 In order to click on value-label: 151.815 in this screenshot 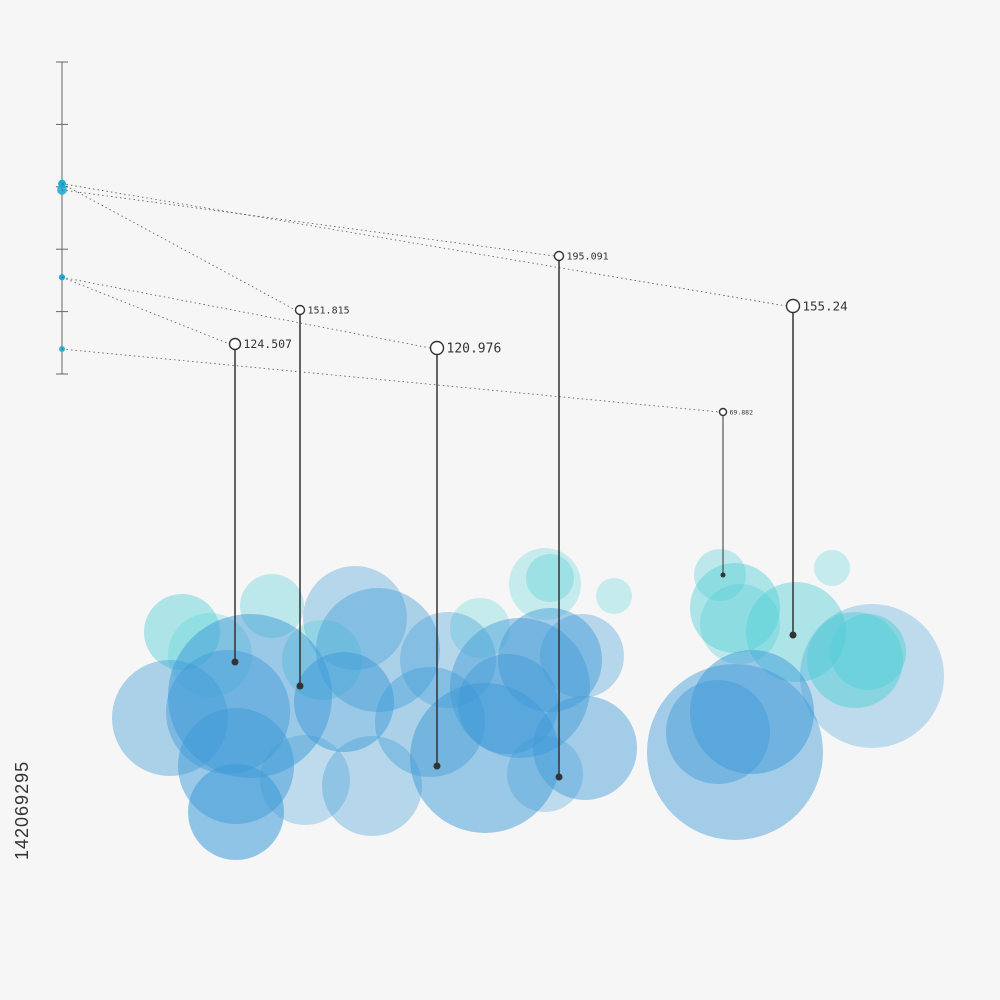, I will do `click(329, 311)`.